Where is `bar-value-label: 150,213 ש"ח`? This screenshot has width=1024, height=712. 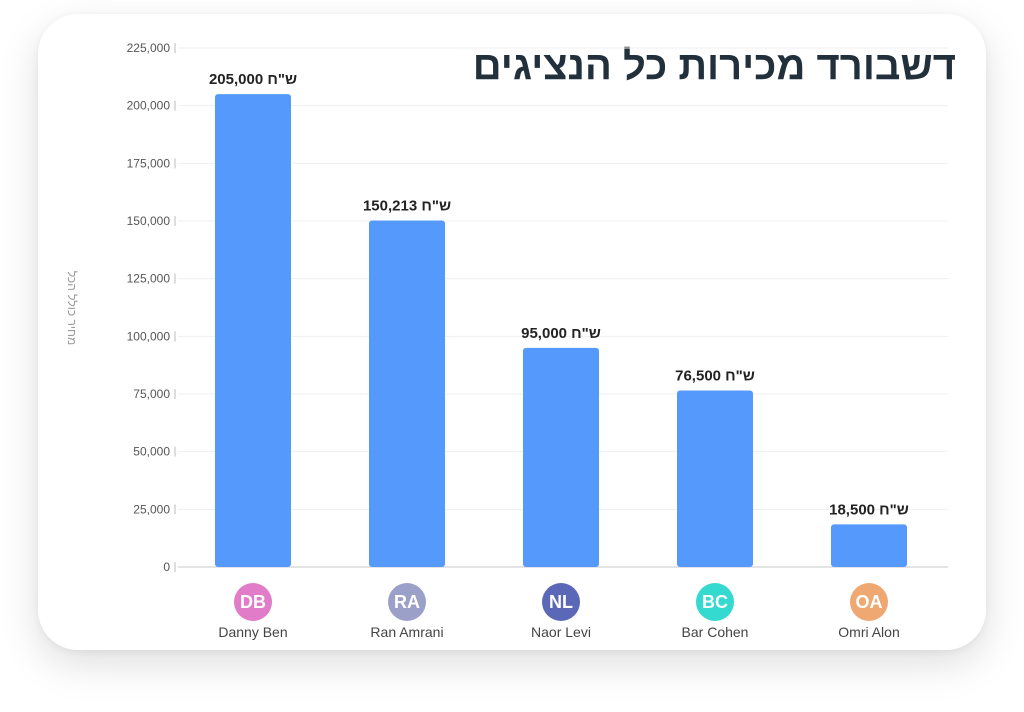
bar-value-label: 150,213 ש"ח is located at coordinates (407, 206).